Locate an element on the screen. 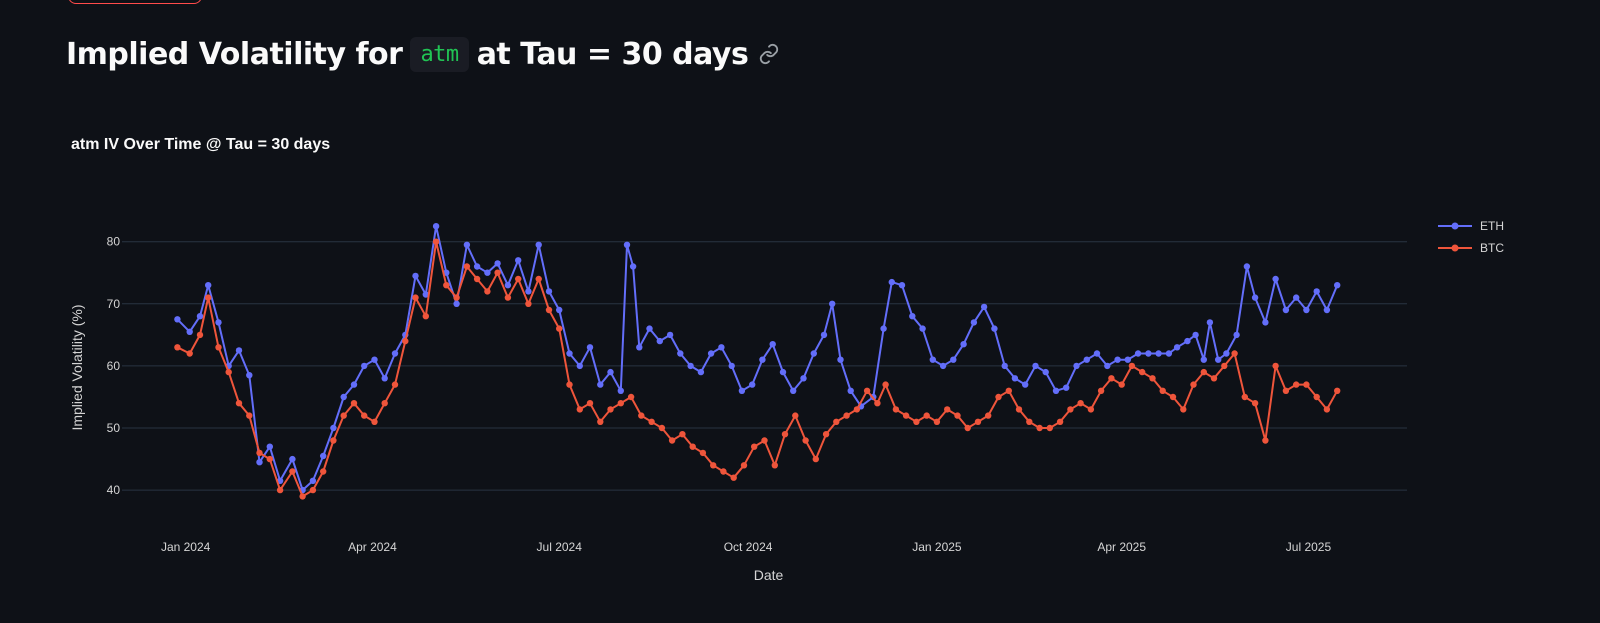 Image resolution: width=1600 pixels, height=623 pixels. legend-btc-label: BTC is located at coordinates (1492, 248).